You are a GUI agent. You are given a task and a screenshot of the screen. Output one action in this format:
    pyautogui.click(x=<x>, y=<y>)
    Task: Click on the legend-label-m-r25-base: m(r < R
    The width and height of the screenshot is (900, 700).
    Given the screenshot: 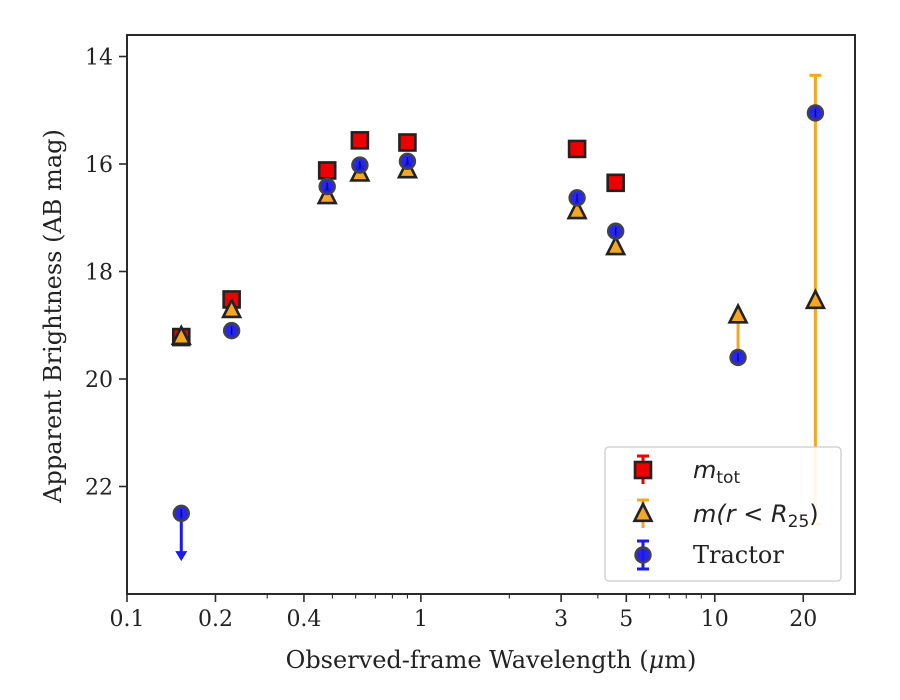 What is the action you would take?
    pyautogui.click(x=740, y=514)
    